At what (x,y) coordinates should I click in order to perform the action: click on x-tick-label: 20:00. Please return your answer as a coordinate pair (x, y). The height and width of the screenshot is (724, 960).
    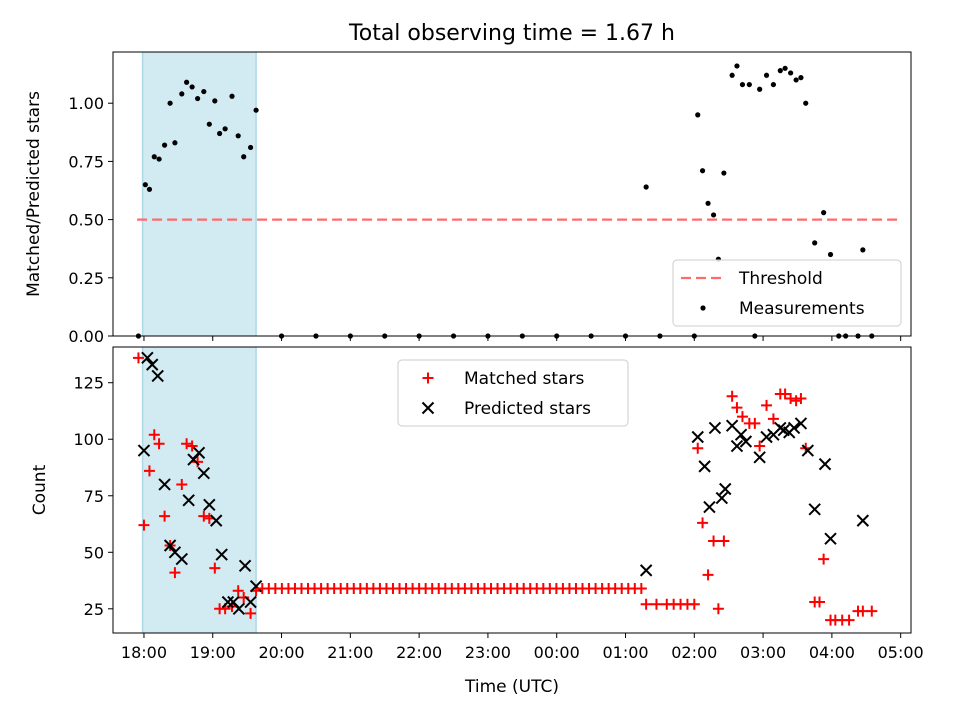
    Looking at the image, I should click on (281, 652).